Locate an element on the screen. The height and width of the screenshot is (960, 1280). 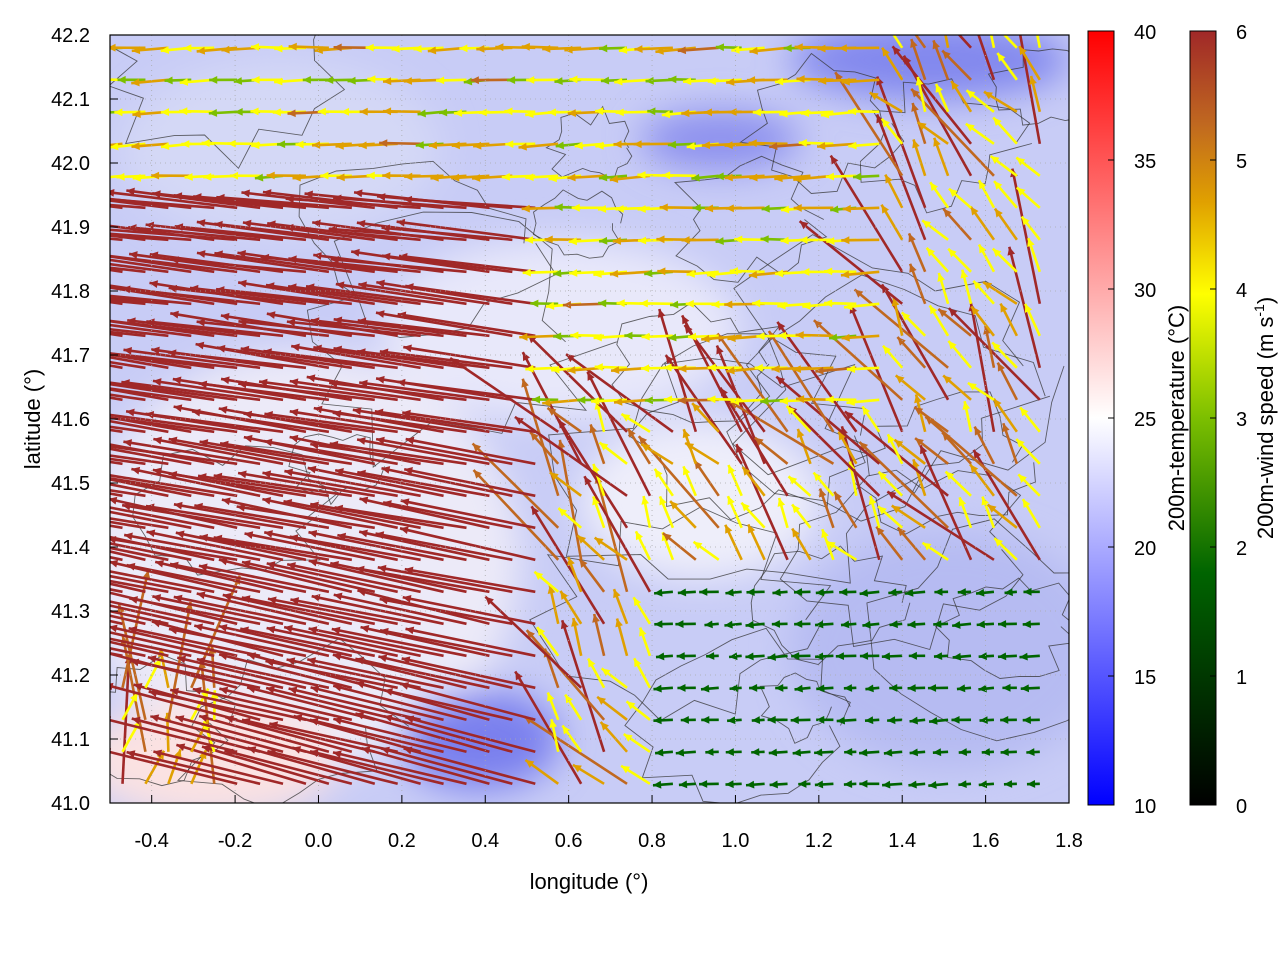
x-tick-label: 0.8 is located at coordinates (652, 841).